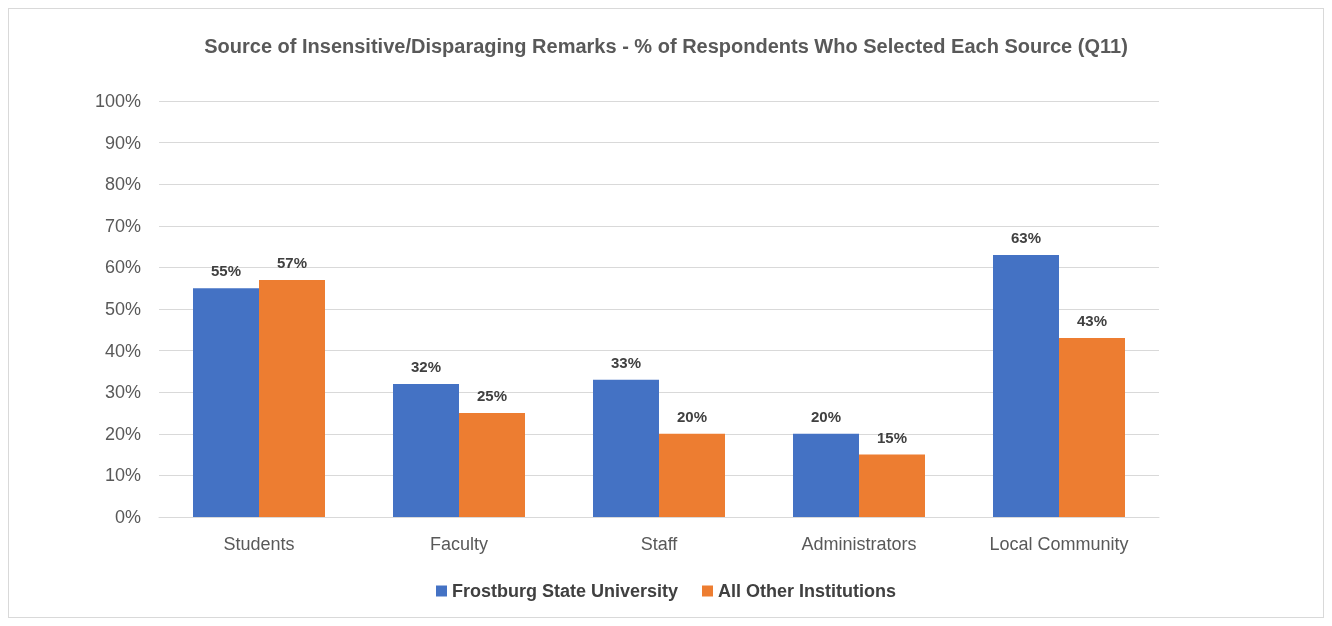 The height and width of the screenshot is (626, 1332). What do you see at coordinates (122, 225) in the screenshot?
I see `y-tick-label: 70%` at bounding box center [122, 225].